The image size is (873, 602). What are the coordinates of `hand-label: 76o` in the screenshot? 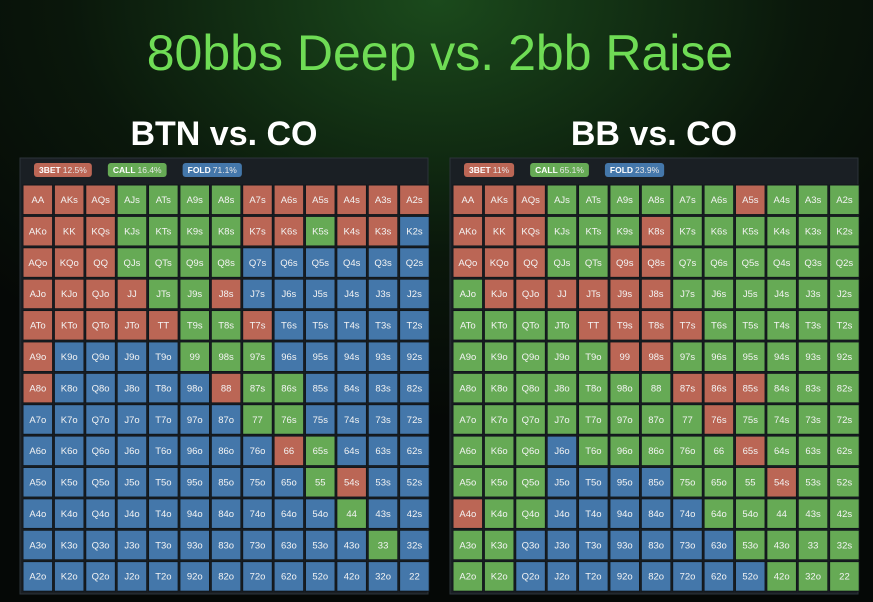 It's located at (258, 451).